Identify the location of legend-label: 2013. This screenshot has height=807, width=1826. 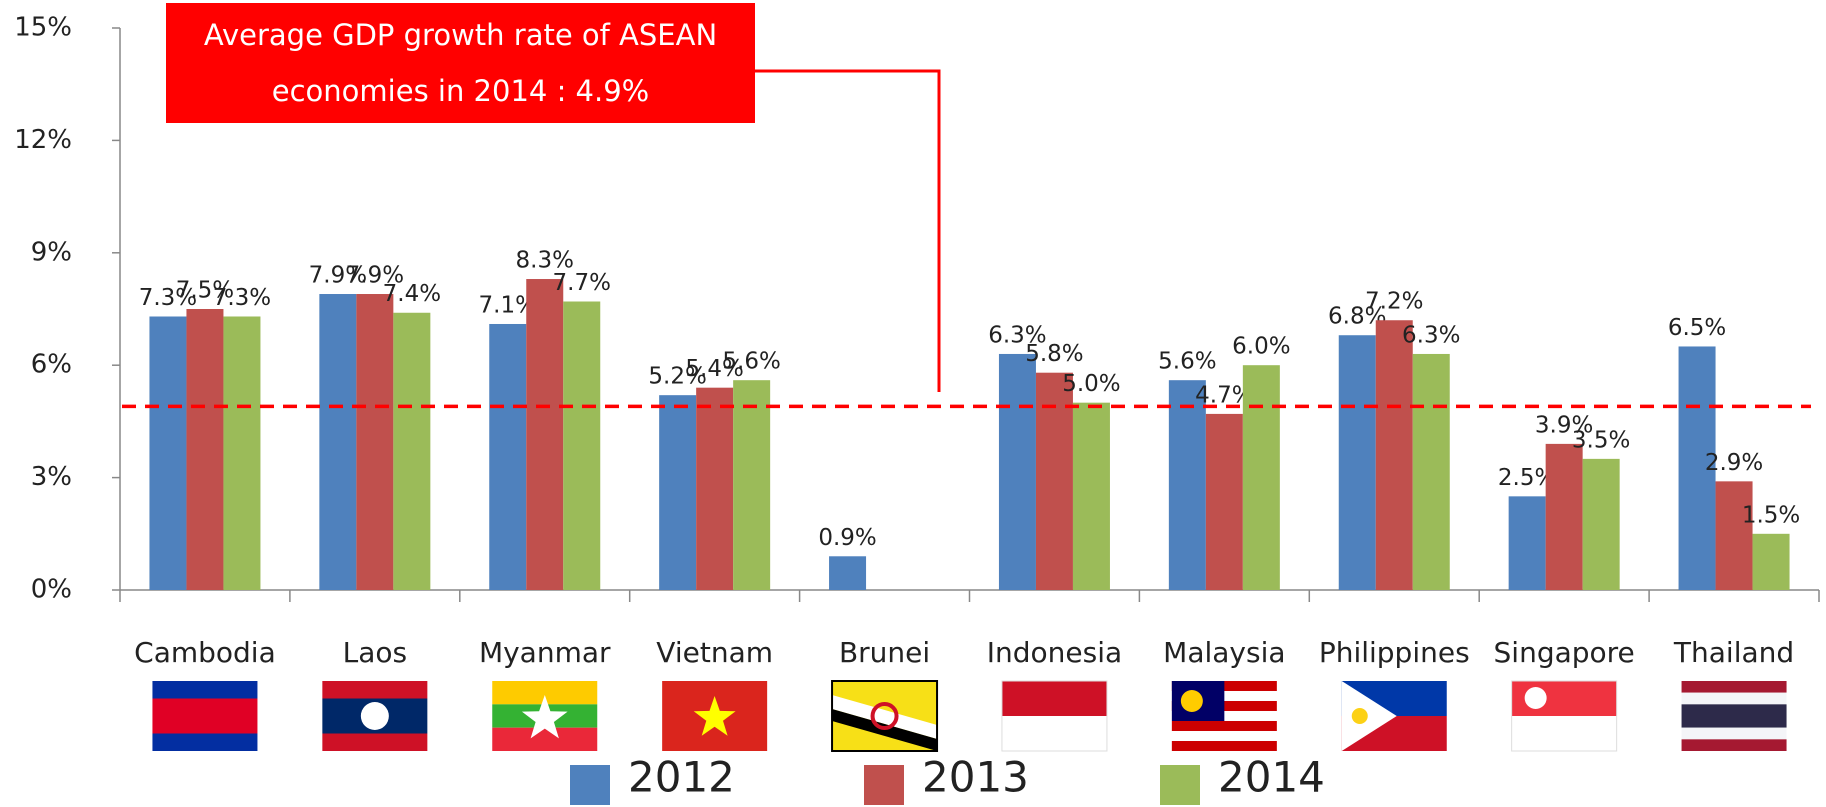
(975, 777).